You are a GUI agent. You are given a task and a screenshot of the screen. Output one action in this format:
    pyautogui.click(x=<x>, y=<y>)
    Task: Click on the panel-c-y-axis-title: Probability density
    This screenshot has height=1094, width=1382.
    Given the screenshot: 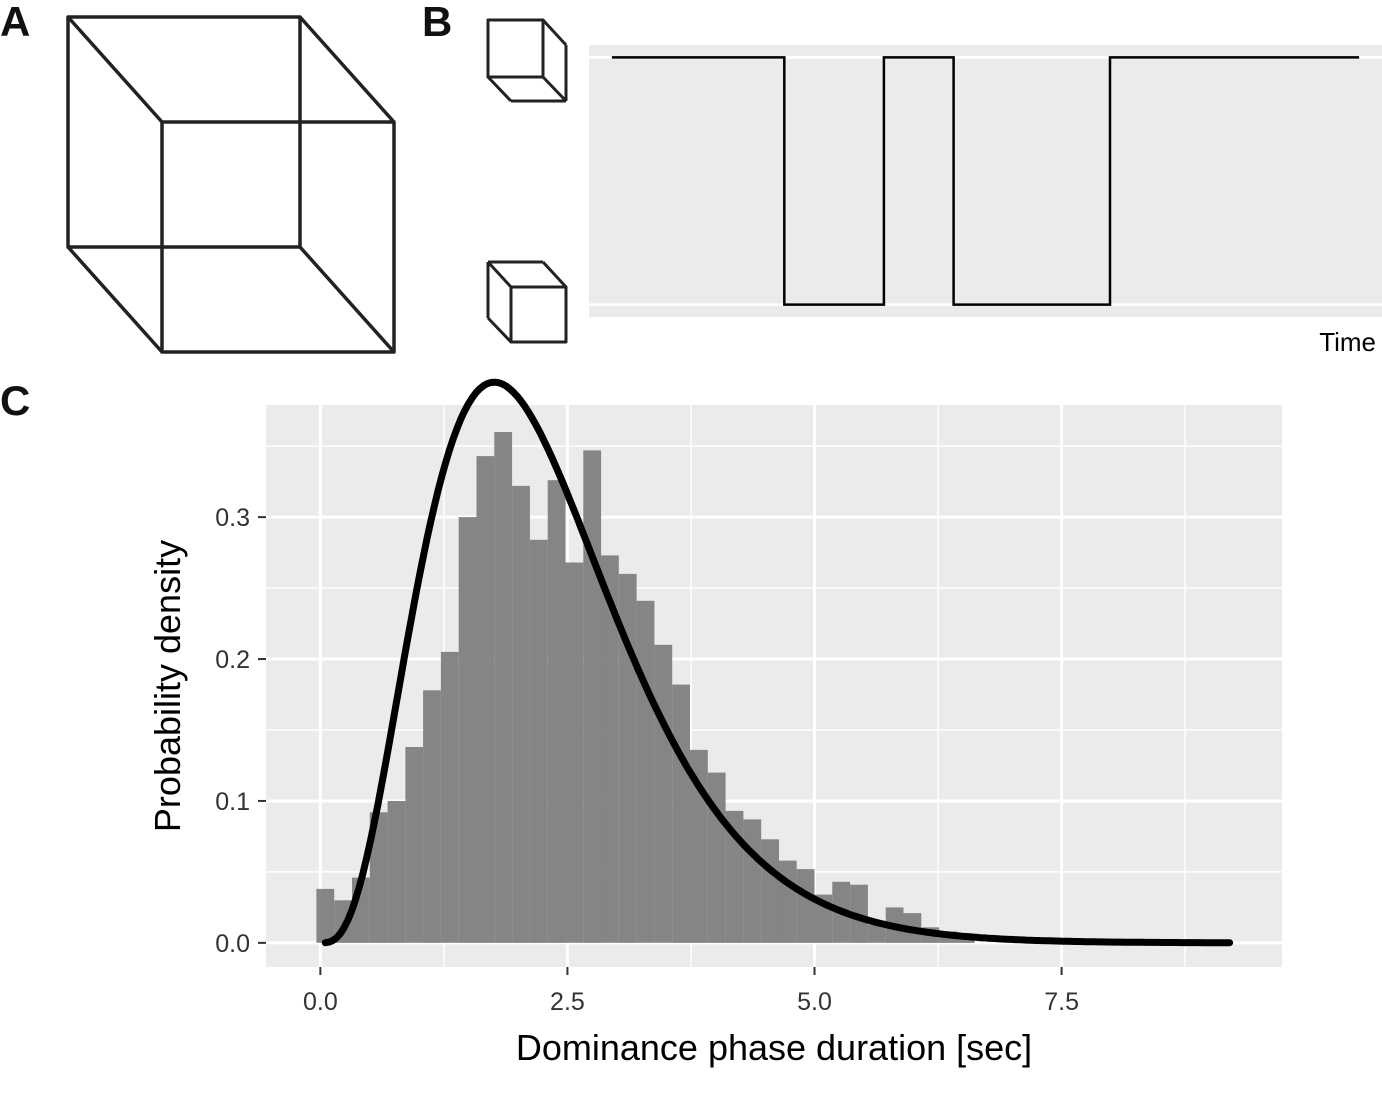 What is the action you would take?
    pyautogui.click(x=167, y=686)
    